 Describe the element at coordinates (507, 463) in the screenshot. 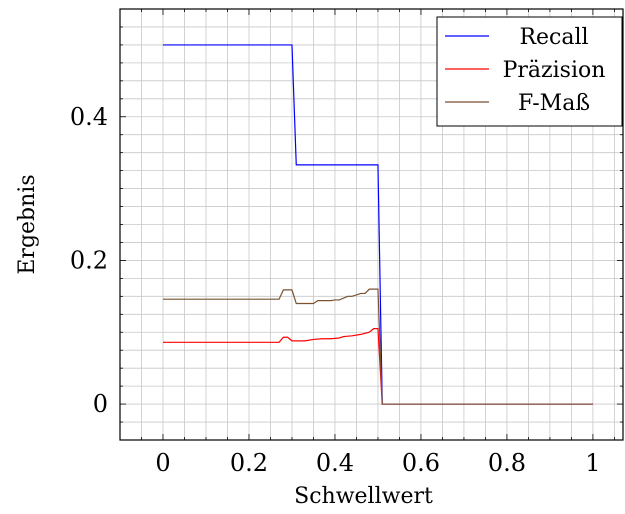

I see `x-tick-label: 0.8` at that location.